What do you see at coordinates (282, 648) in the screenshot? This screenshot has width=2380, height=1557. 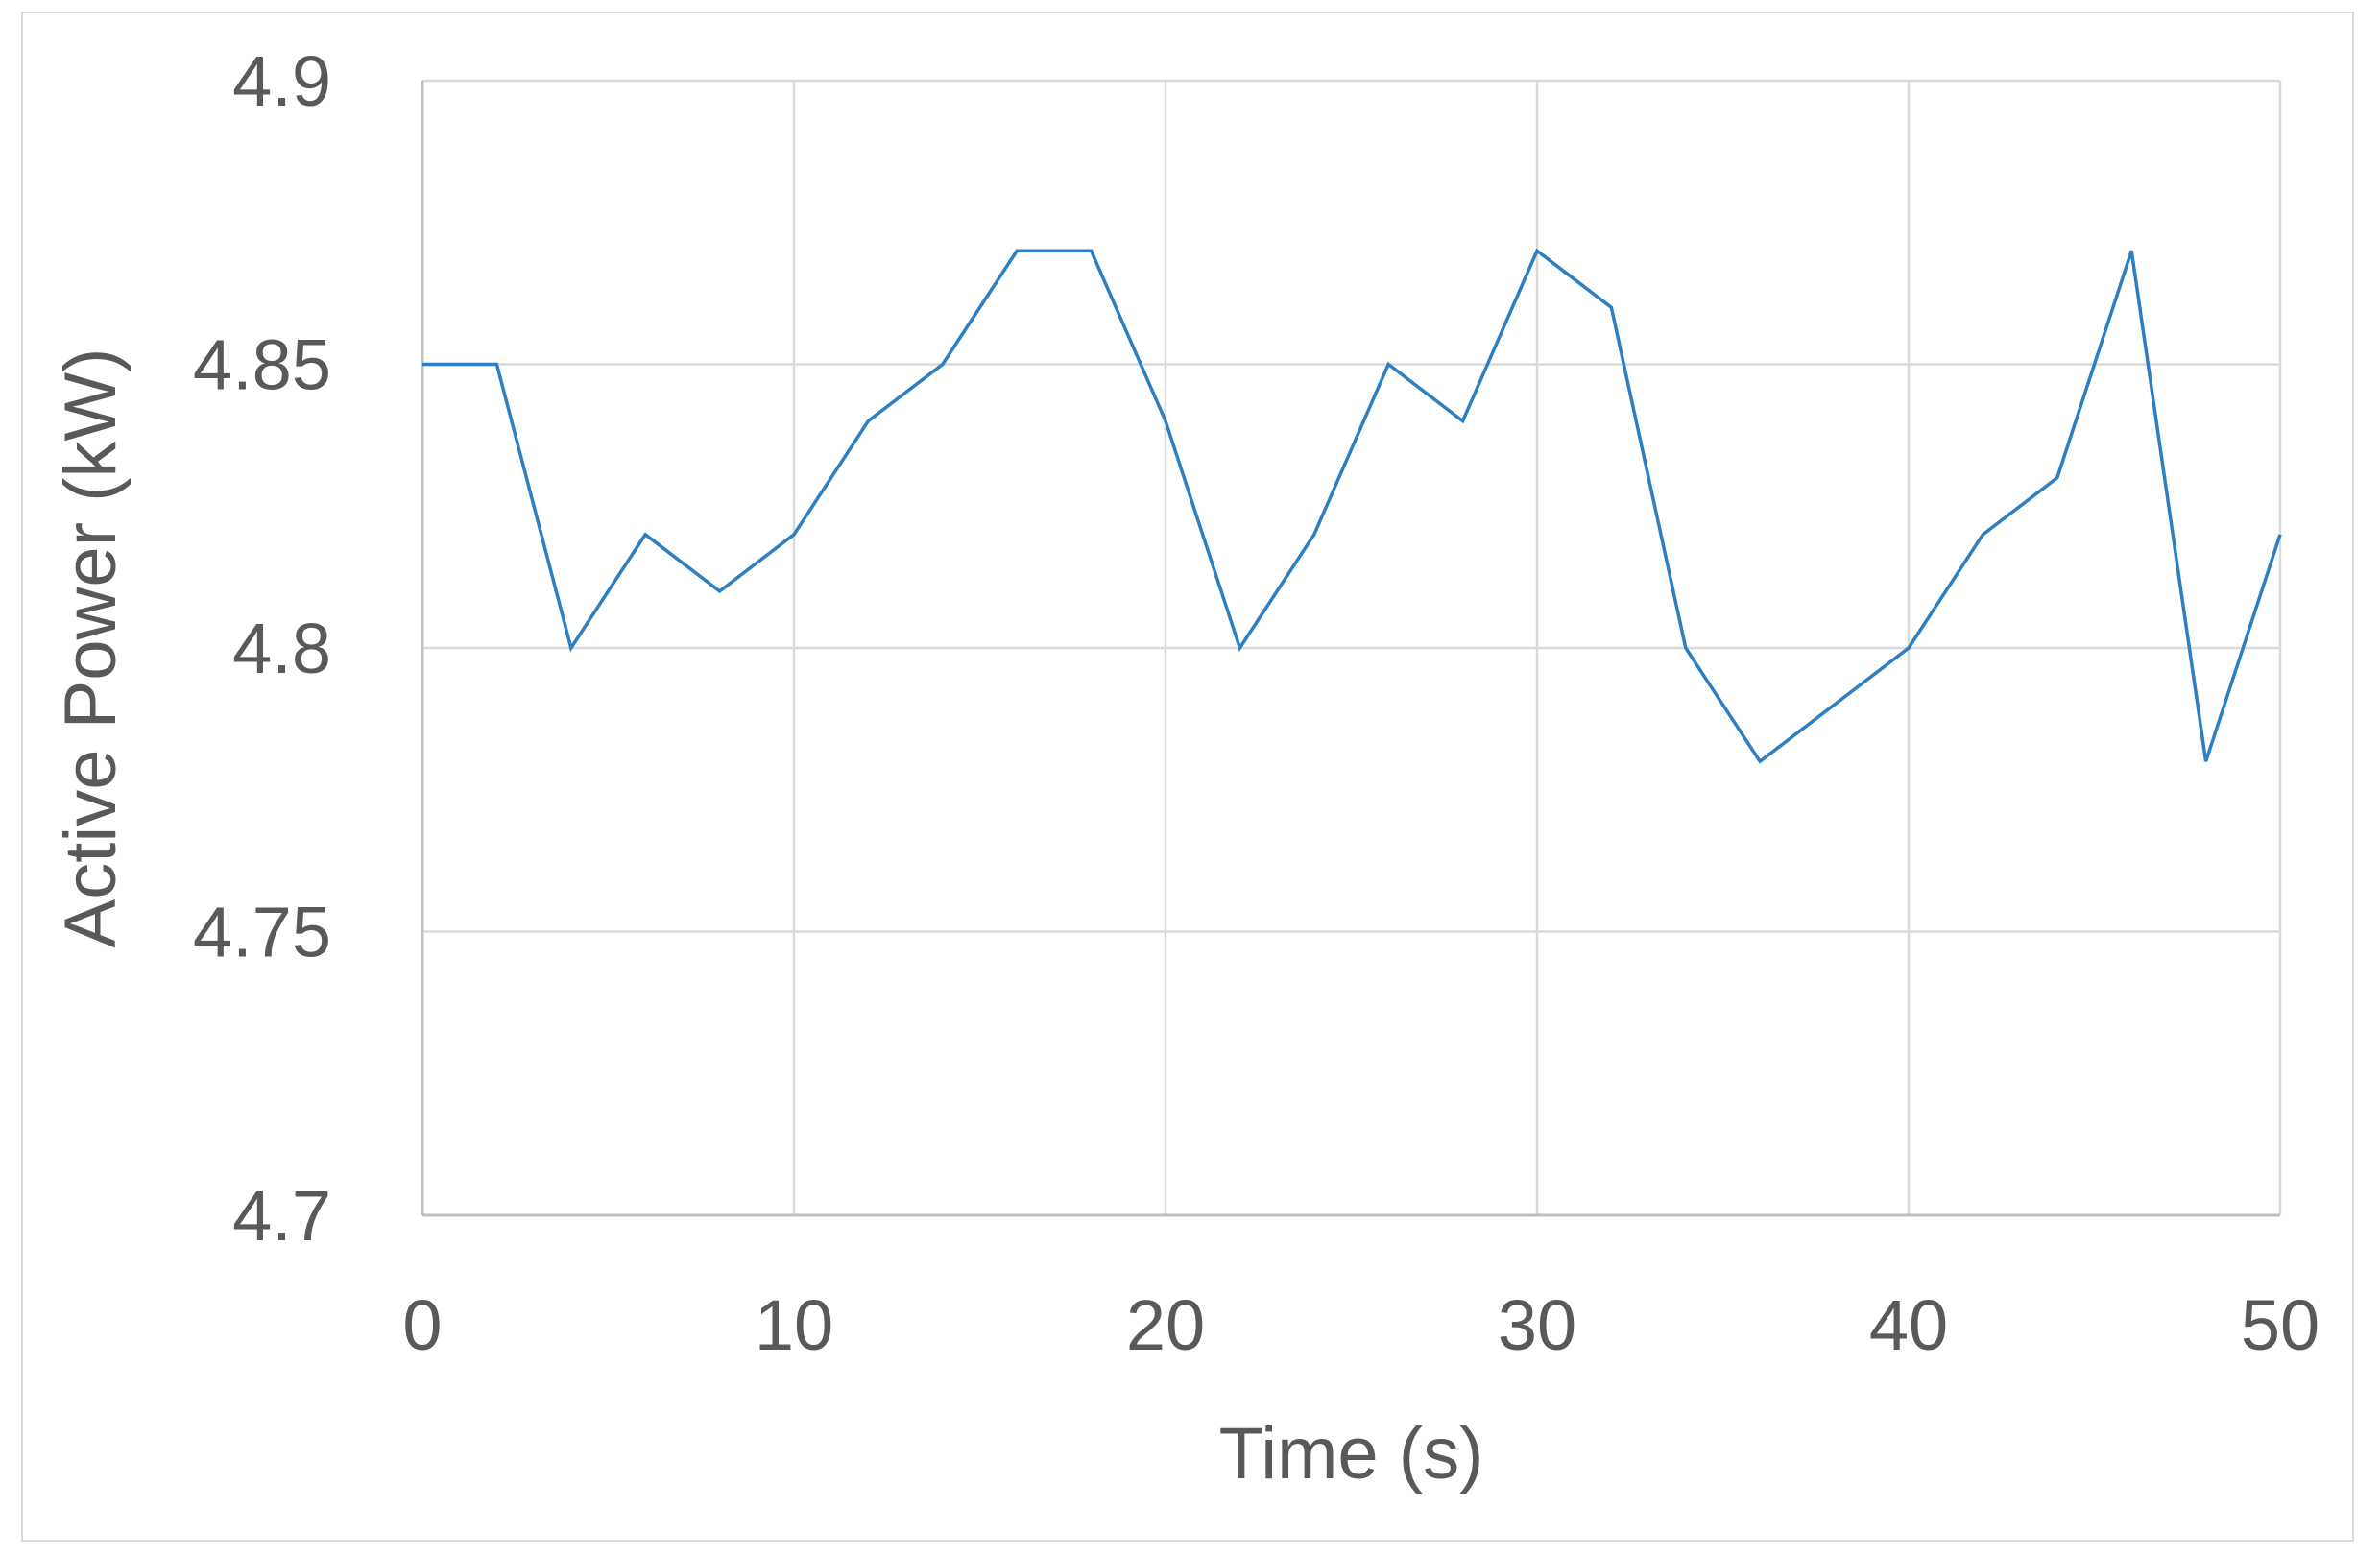 I see `y-tick-label: 4.8` at bounding box center [282, 648].